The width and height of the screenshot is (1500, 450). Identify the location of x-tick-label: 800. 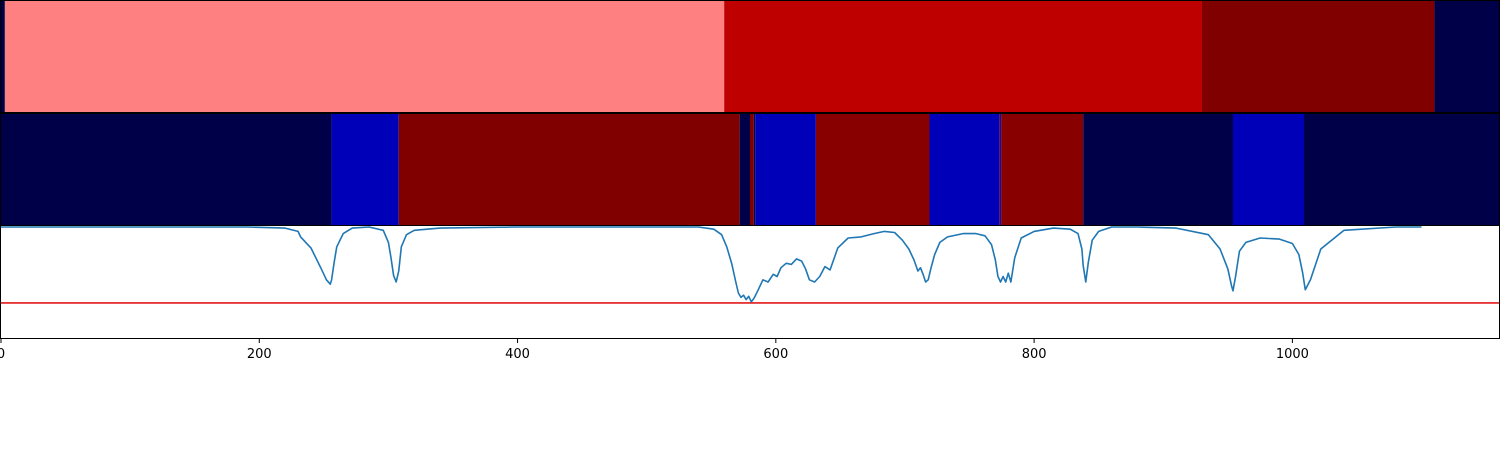
(1034, 354).